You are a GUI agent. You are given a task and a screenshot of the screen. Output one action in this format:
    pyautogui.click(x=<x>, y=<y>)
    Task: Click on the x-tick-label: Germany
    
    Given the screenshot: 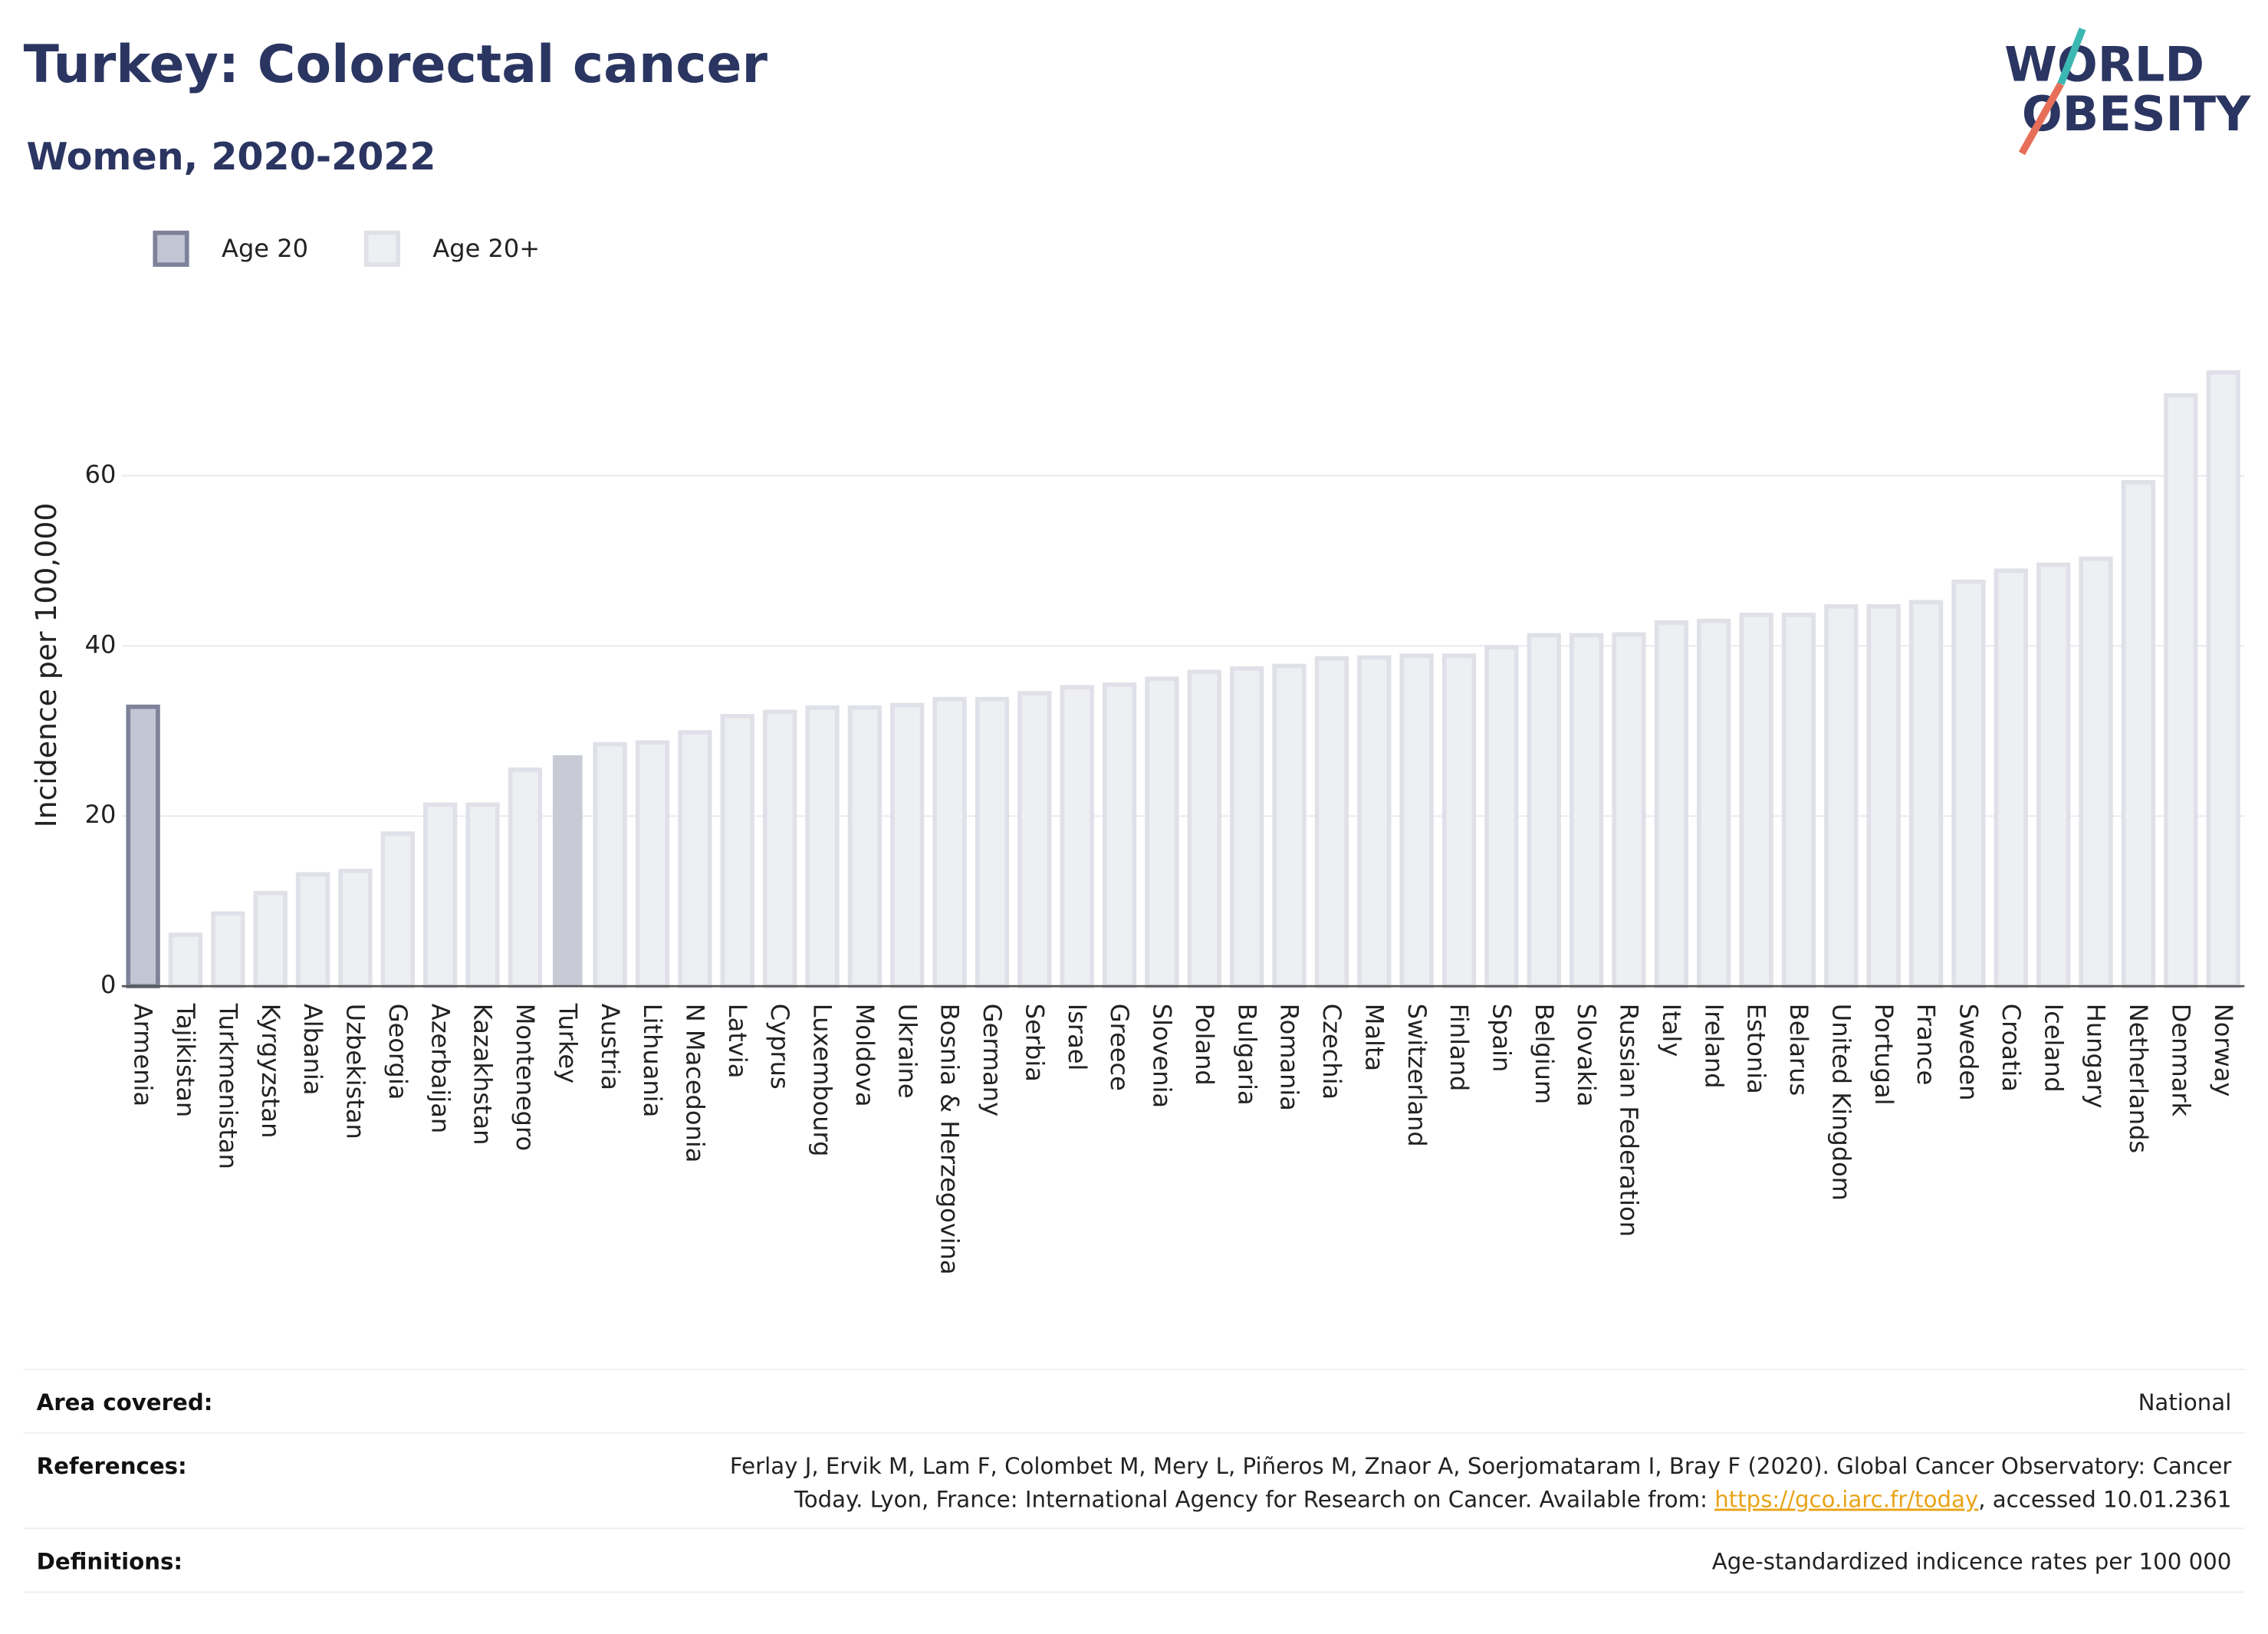 What is the action you would take?
    pyautogui.click(x=992, y=1060)
    